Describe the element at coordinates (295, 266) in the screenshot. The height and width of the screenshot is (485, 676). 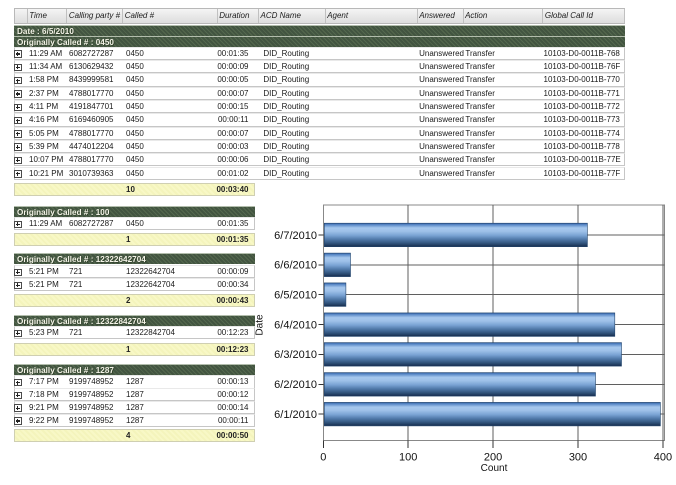
I see `svg-text: 6/6/2010` at that location.